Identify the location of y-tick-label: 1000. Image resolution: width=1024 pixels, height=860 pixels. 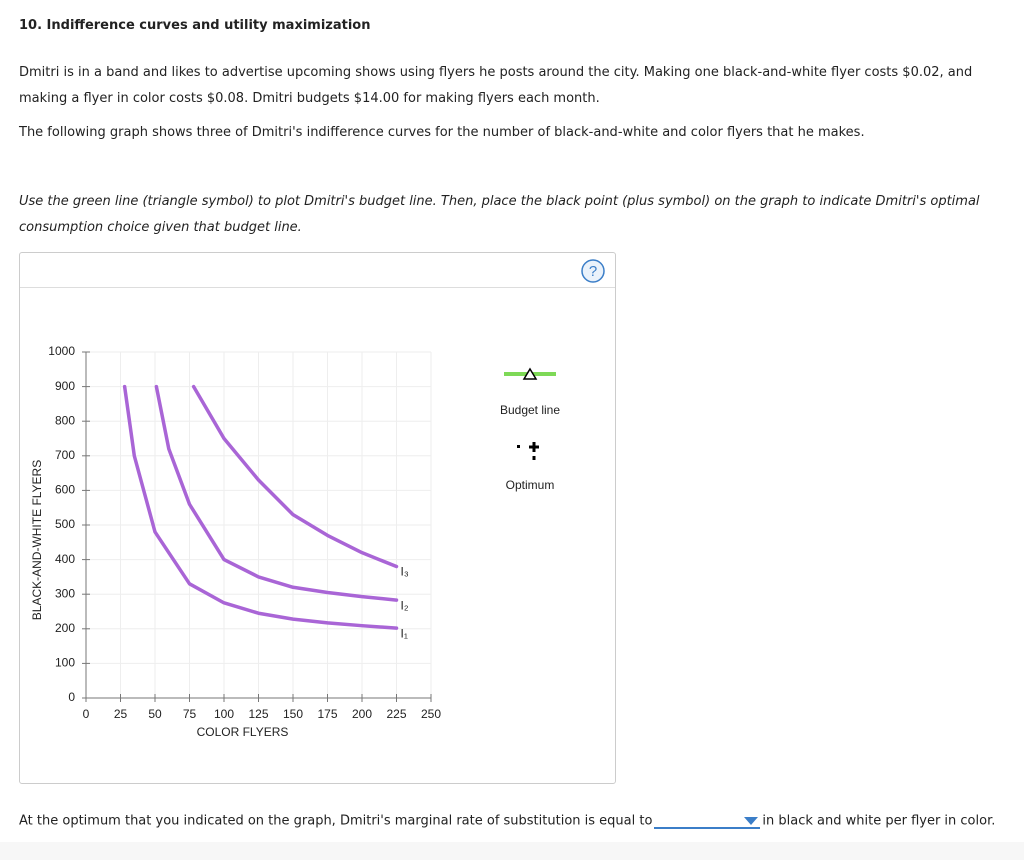
(61, 351).